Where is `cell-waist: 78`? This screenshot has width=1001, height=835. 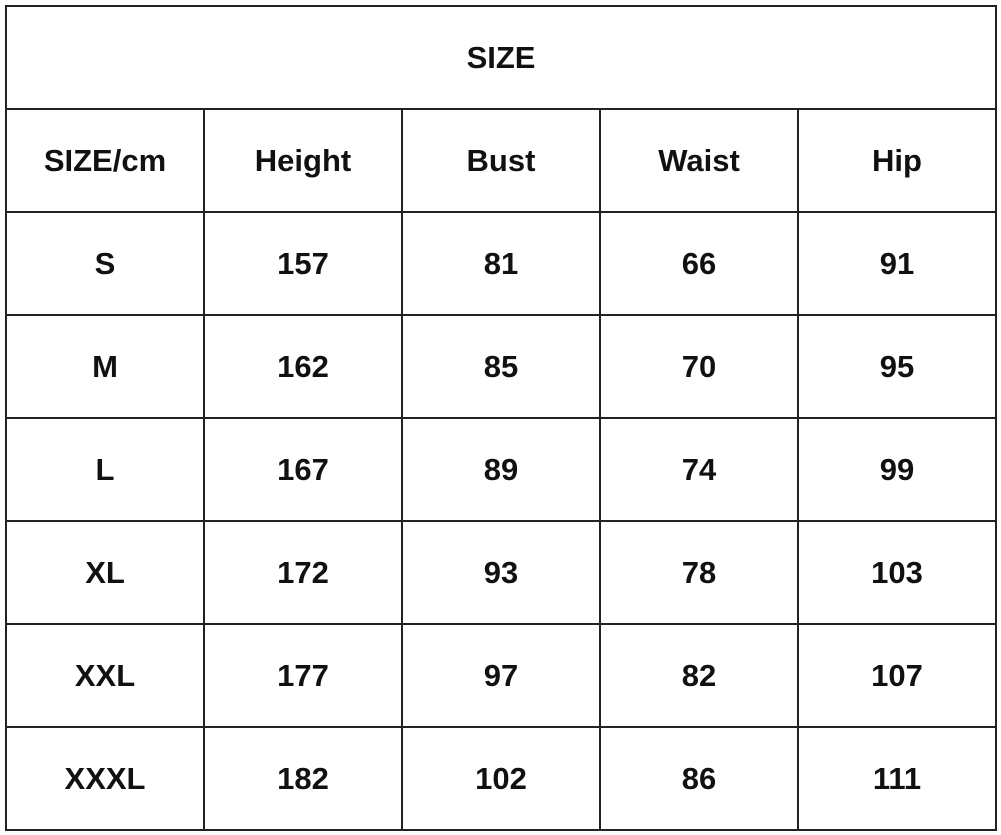 cell-waist: 78 is located at coordinates (699, 572).